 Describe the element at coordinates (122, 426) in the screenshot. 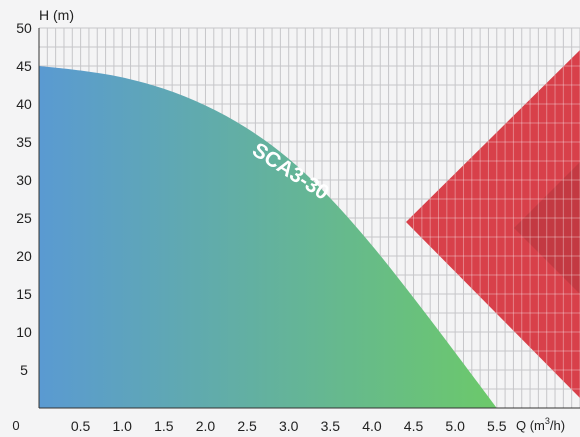

I see `x-tick-label: 1.0` at that location.